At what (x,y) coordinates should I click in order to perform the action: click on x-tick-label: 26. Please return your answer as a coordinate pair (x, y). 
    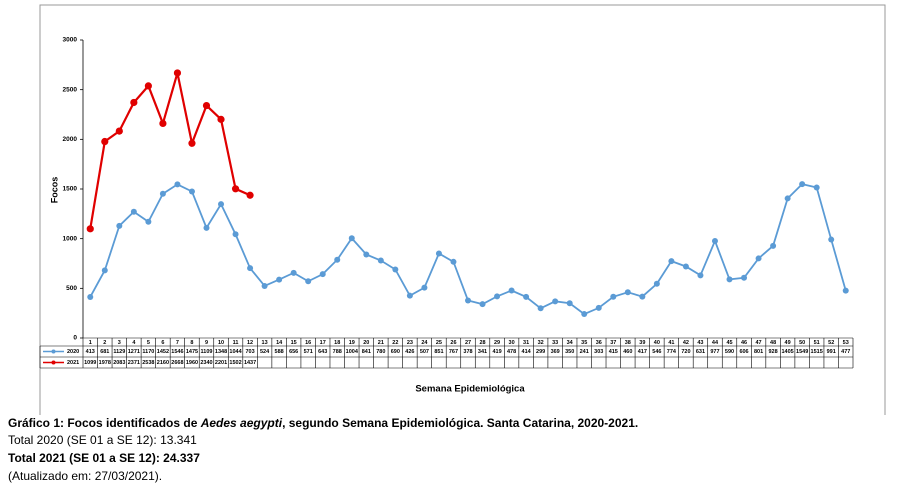
    Looking at the image, I should click on (453, 343).